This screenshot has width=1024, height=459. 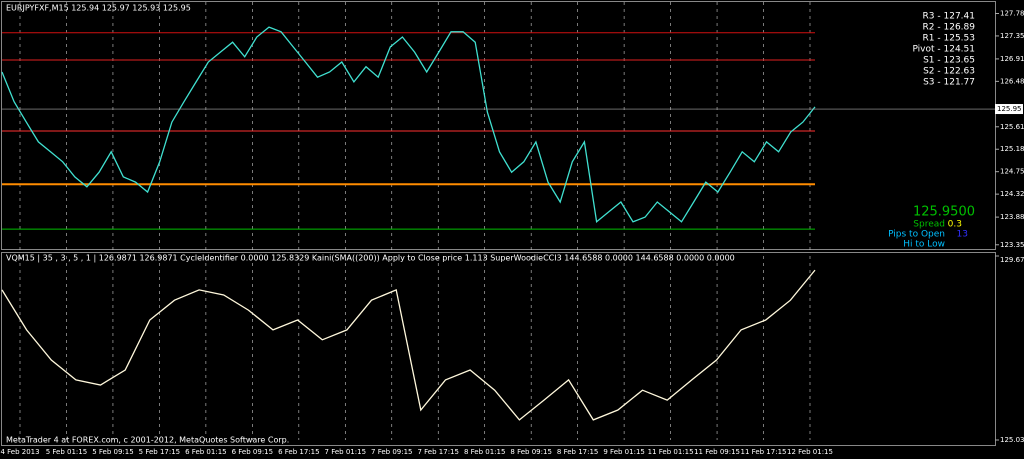 I want to click on y-tick-label: 124.75, so click(x=1012, y=172).